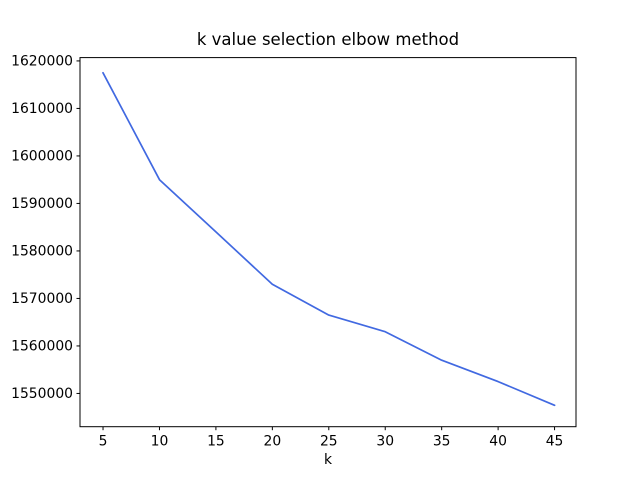 The height and width of the screenshot is (484, 640). What do you see at coordinates (328, 460) in the screenshot?
I see `x-axis-label: k` at bounding box center [328, 460].